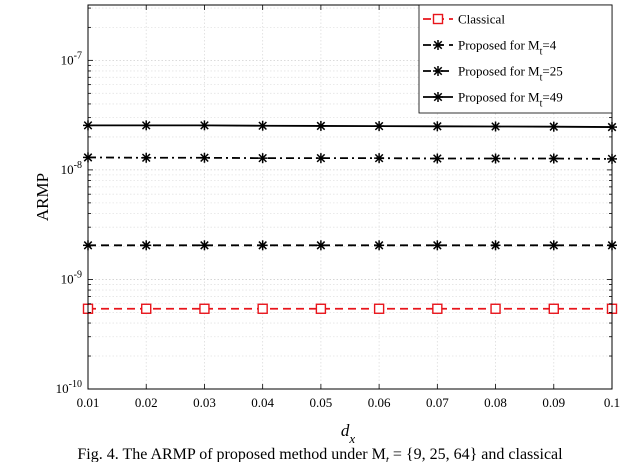 This screenshot has width=640, height=462. I want to click on x-tick-label: 0.1, so click(612, 402).